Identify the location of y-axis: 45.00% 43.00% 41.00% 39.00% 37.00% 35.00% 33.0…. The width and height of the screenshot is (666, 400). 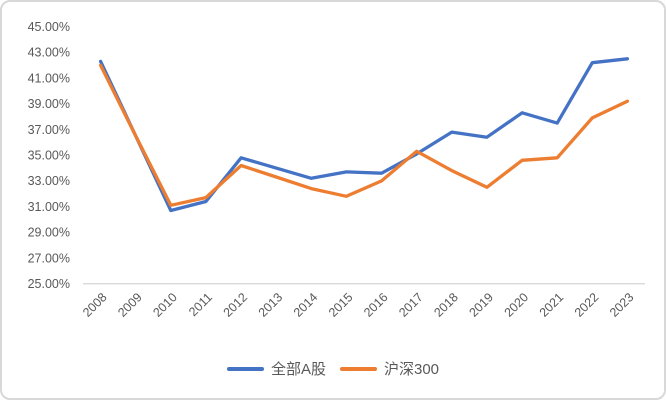
(49, 155).